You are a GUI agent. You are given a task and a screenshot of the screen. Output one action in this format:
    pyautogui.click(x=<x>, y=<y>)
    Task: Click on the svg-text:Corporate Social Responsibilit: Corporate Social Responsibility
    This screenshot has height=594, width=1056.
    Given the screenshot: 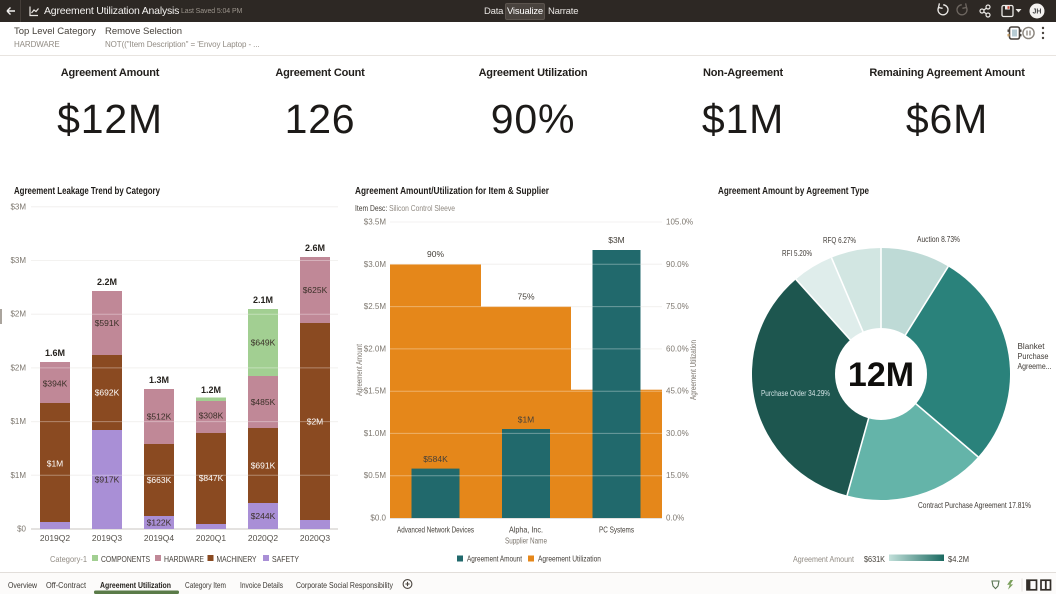 What is the action you would take?
    pyautogui.click(x=345, y=585)
    